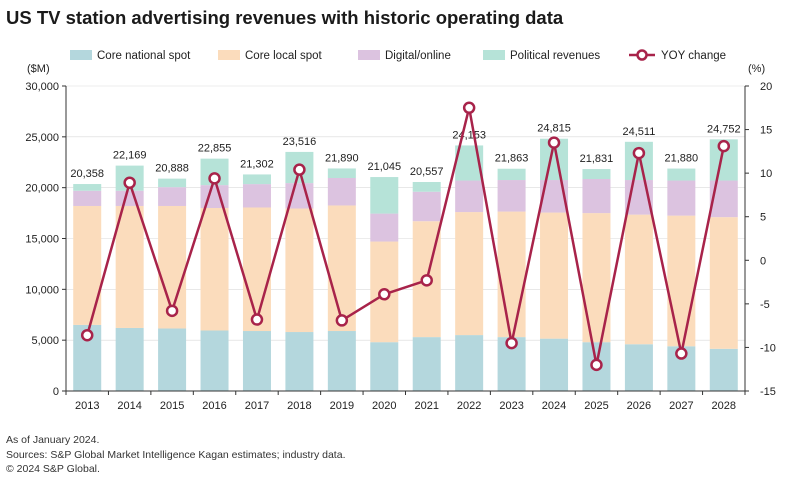  I want to click on x-tick-label: 2028, so click(724, 406).